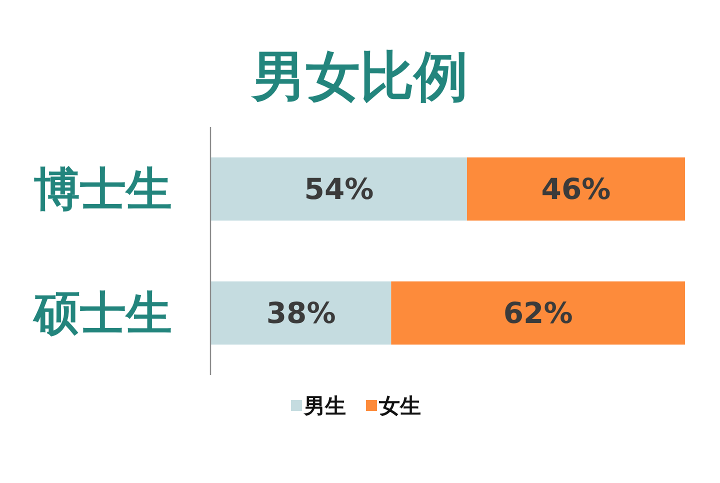 The height and width of the screenshot is (483, 720). Describe the element at coordinates (339, 189) in the screenshot. I see `data-label: 54%` at that location.